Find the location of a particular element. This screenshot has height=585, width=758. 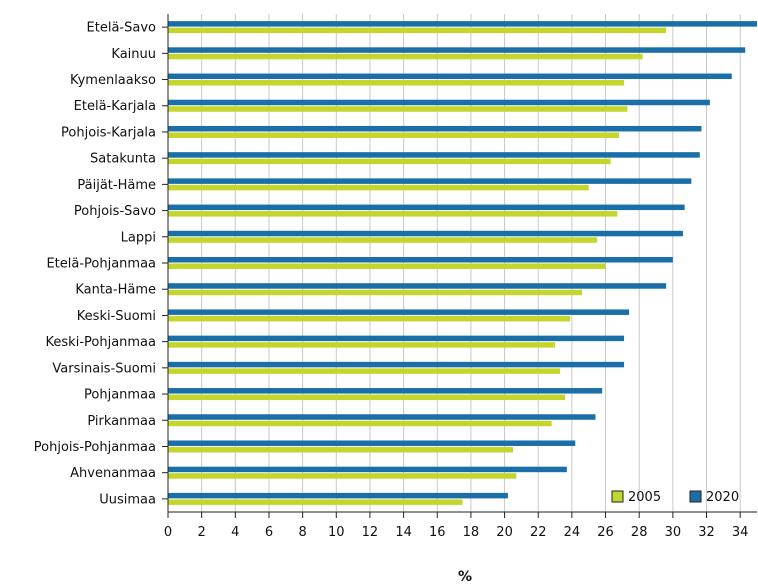

category-label: Päijät-Häme is located at coordinates (116, 185).